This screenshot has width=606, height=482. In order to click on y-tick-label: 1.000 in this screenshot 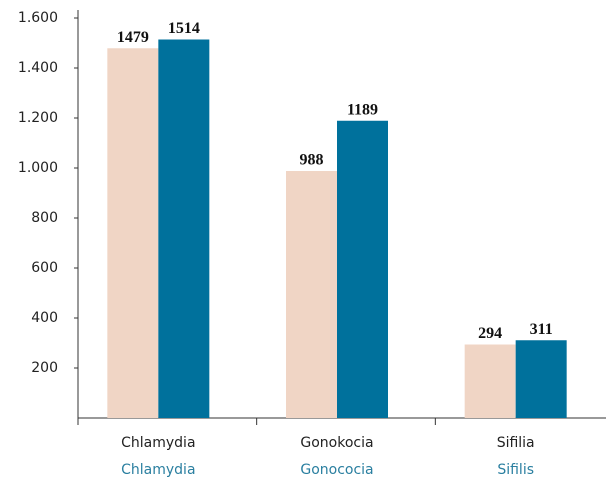, I will do `click(38, 168)`.